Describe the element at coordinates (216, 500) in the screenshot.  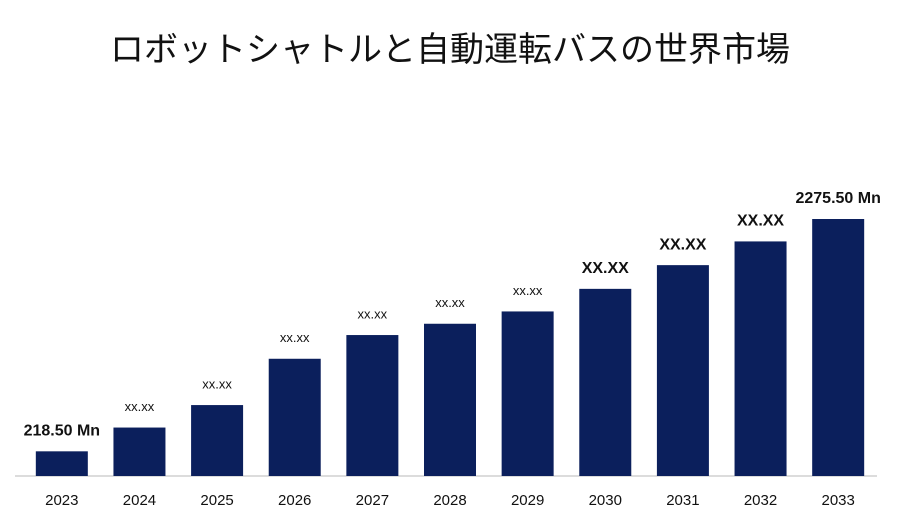
I see `x-tick-label: 2025` at that location.